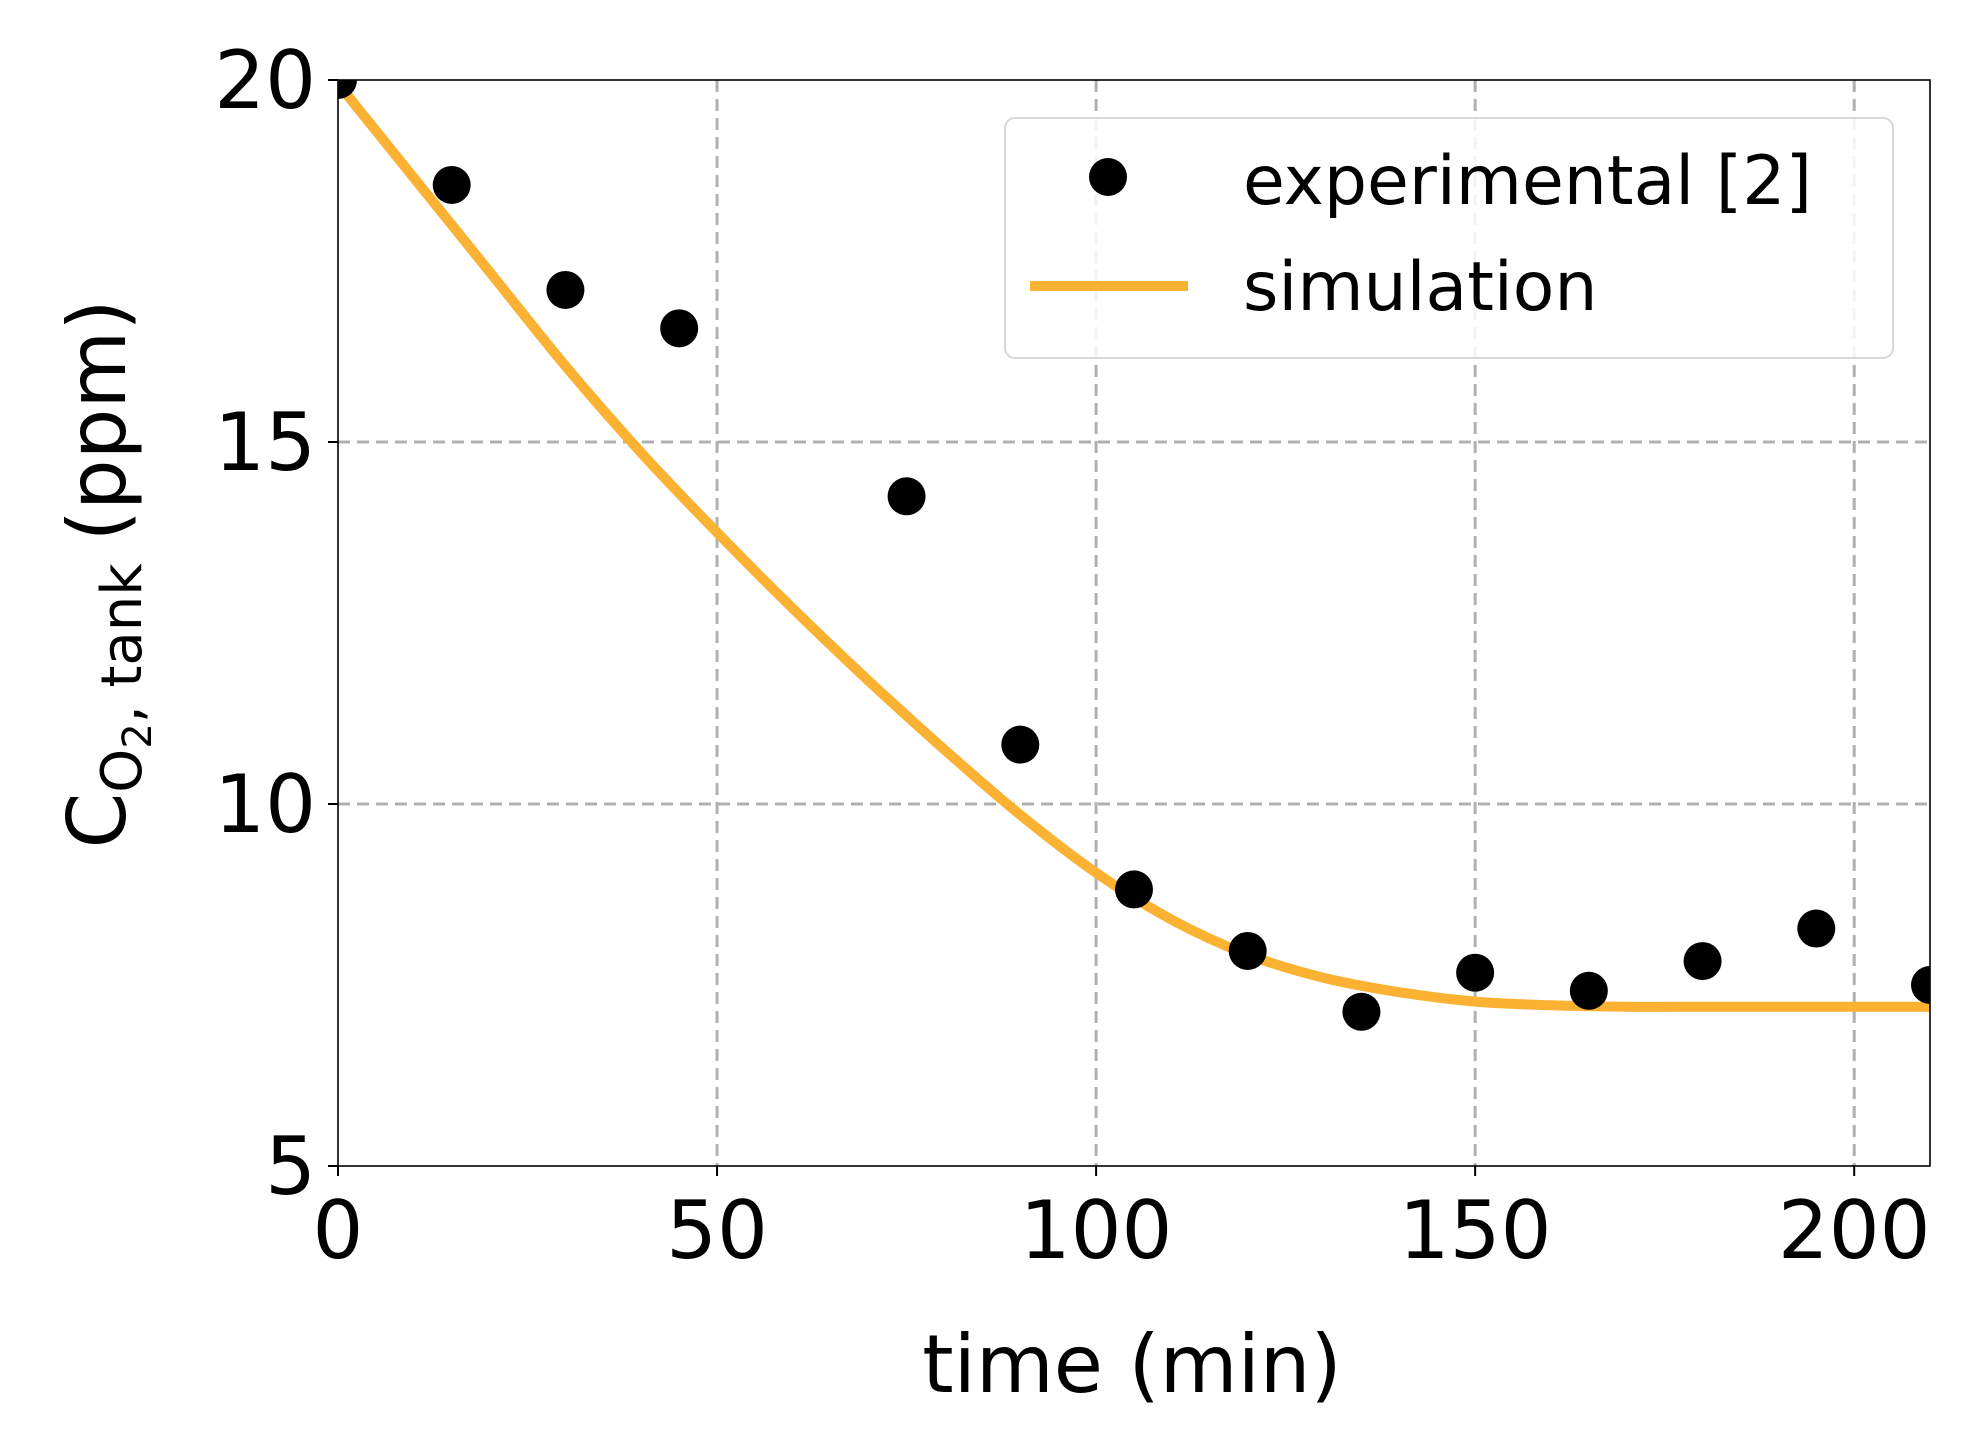 This screenshot has width=1978, height=1433. I want to click on y-axis-label-sub-tank: , tank, so click(122, 643).